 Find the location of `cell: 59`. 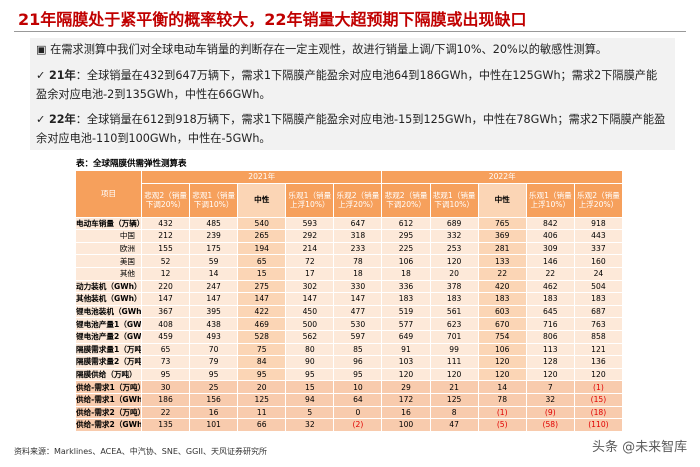

cell: 59 is located at coordinates (214, 261).